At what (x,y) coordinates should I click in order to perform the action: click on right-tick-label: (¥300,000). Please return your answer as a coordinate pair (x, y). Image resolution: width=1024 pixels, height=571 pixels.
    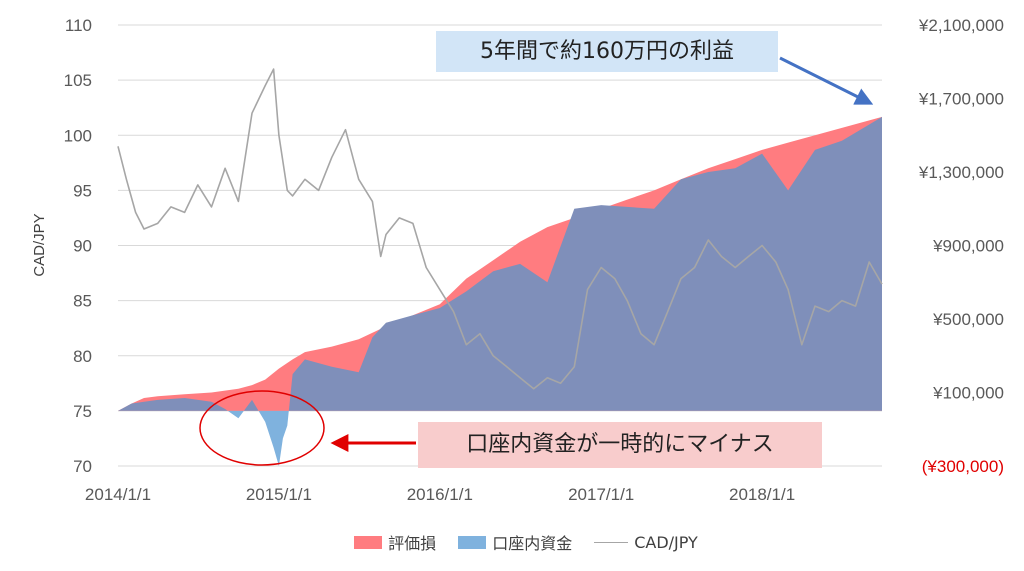
    Looking at the image, I should click on (963, 466).